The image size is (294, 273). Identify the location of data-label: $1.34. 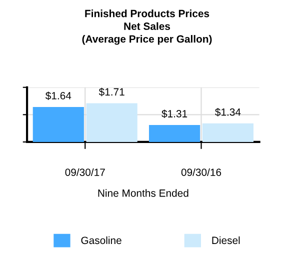
(228, 112).